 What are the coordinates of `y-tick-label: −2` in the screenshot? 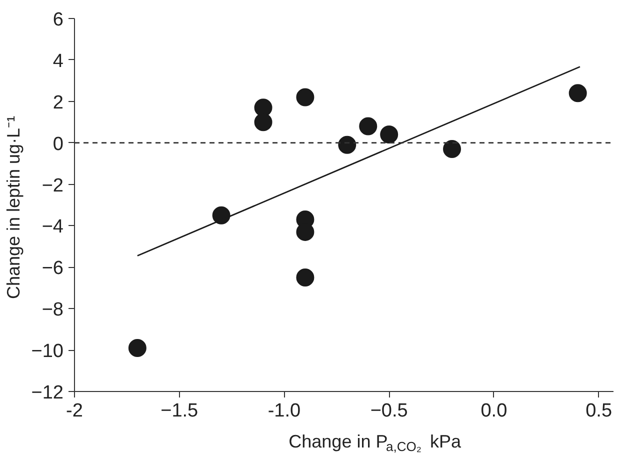 It's located at (53, 185).